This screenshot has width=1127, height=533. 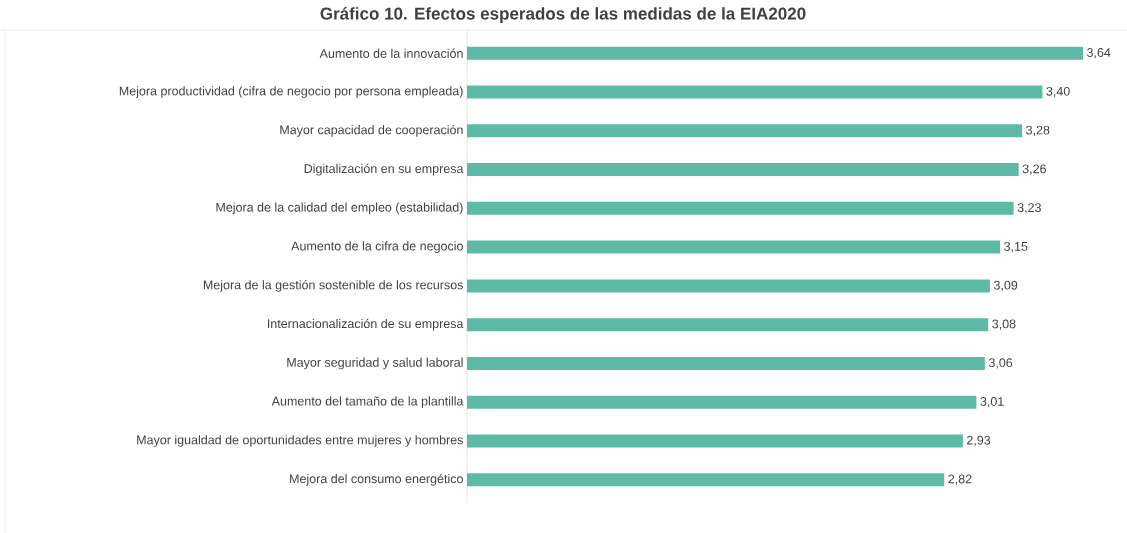 What do you see at coordinates (1005, 286) in the screenshot?
I see `data-label: 3,09` at bounding box center [1005, 286].